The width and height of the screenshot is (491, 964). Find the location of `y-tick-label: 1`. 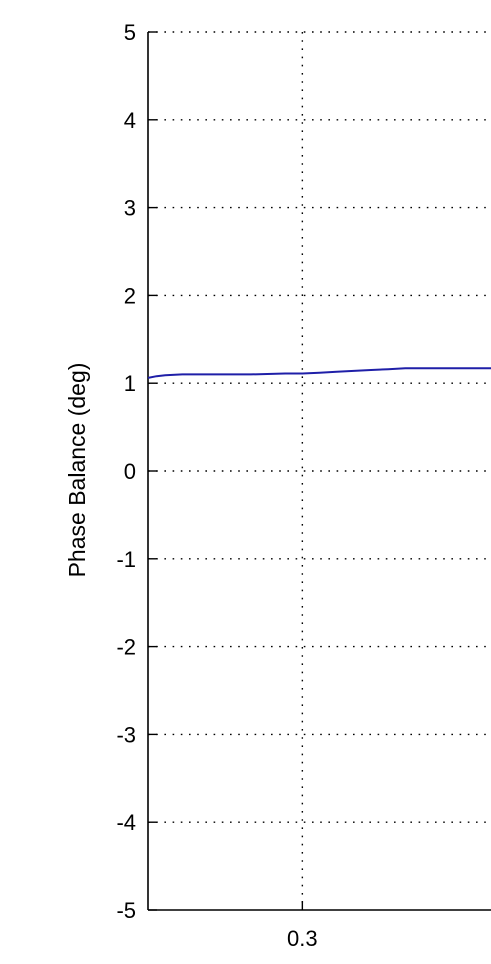

y-tick-label: 1 is located at coordinates (130, 383).